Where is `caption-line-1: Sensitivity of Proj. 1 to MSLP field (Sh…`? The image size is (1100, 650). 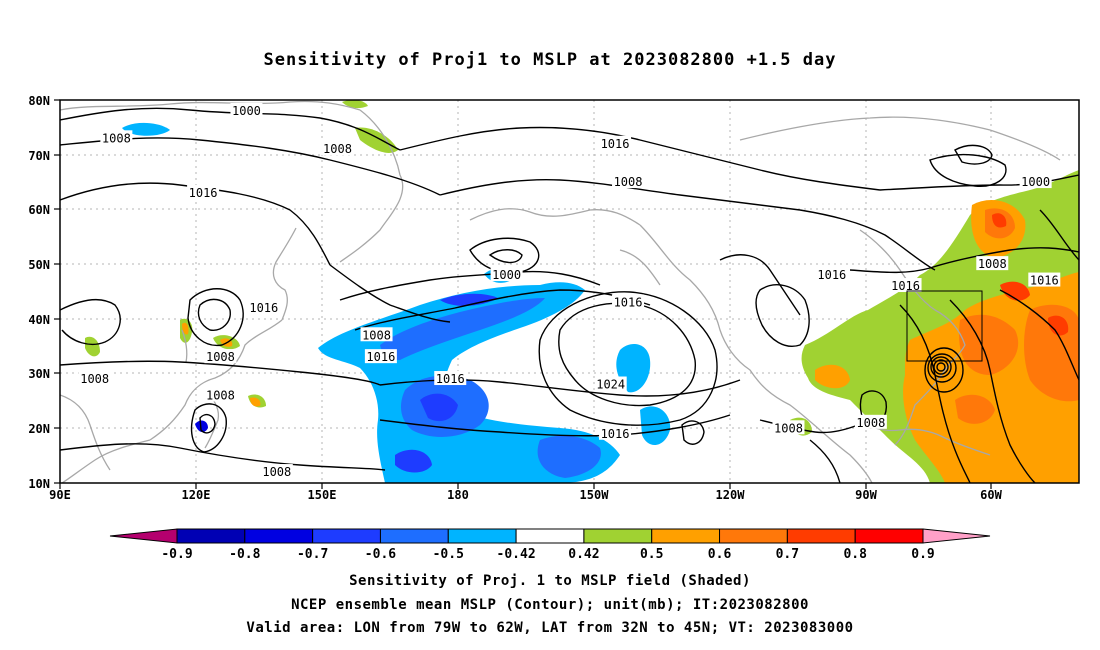
caption-line-1: Sensitivity of Proj. 1 to MSLP field (Sh… is located at coordinates (550, 581).